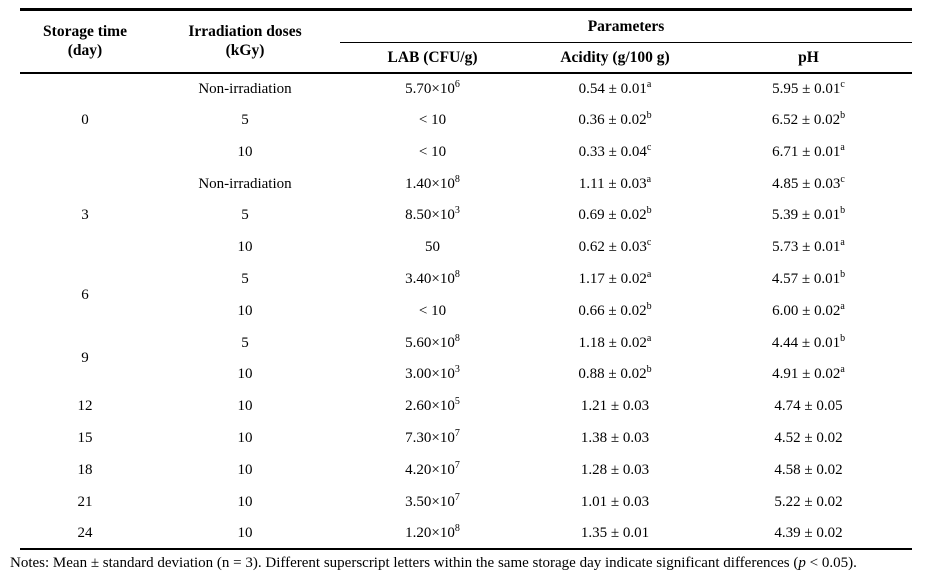 This screenshot has height=585, width=935. I want to click on acidity-cell: 1.28 ± 0.03, so click(615, 469).